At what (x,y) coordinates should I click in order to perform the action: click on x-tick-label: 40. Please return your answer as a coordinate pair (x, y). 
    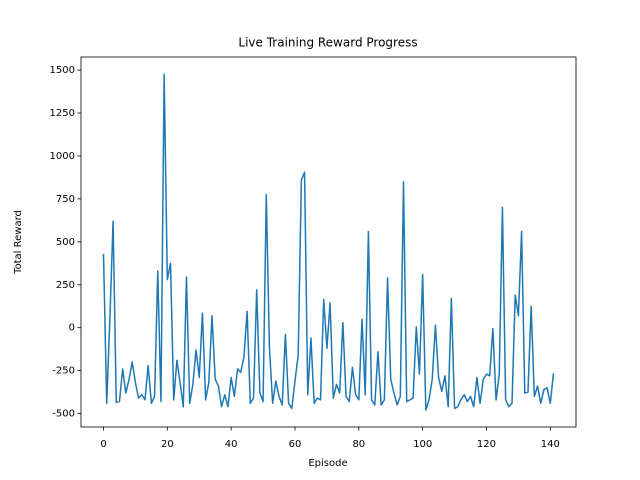
    Looking at the image, I should click on (231, 444).